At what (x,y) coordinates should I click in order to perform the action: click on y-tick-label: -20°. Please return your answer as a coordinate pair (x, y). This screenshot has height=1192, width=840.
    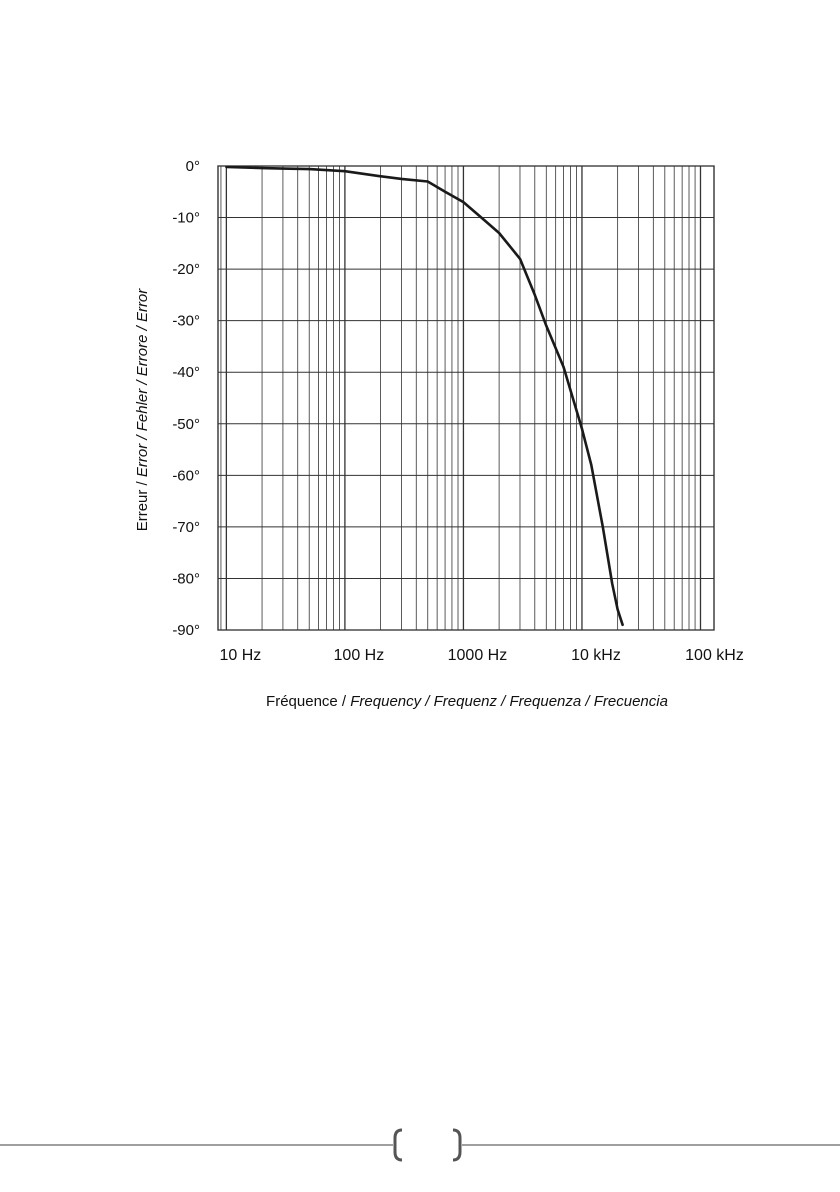
    Looking at the image, I should click on (186, 269).